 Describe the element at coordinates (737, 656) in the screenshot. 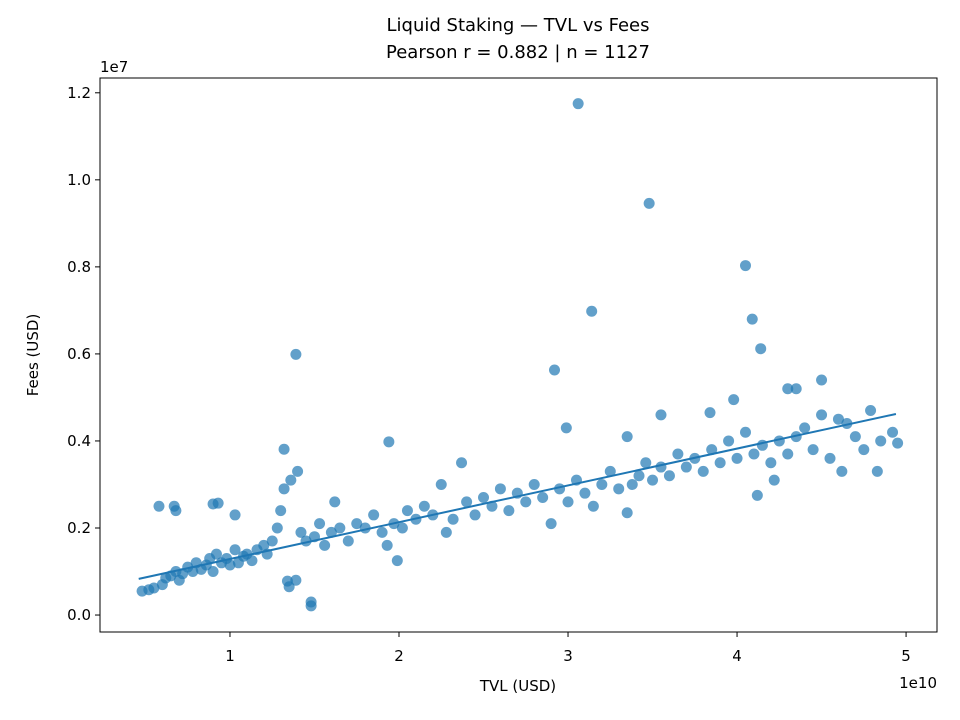

I see `x-tick-label: 4` at that location.